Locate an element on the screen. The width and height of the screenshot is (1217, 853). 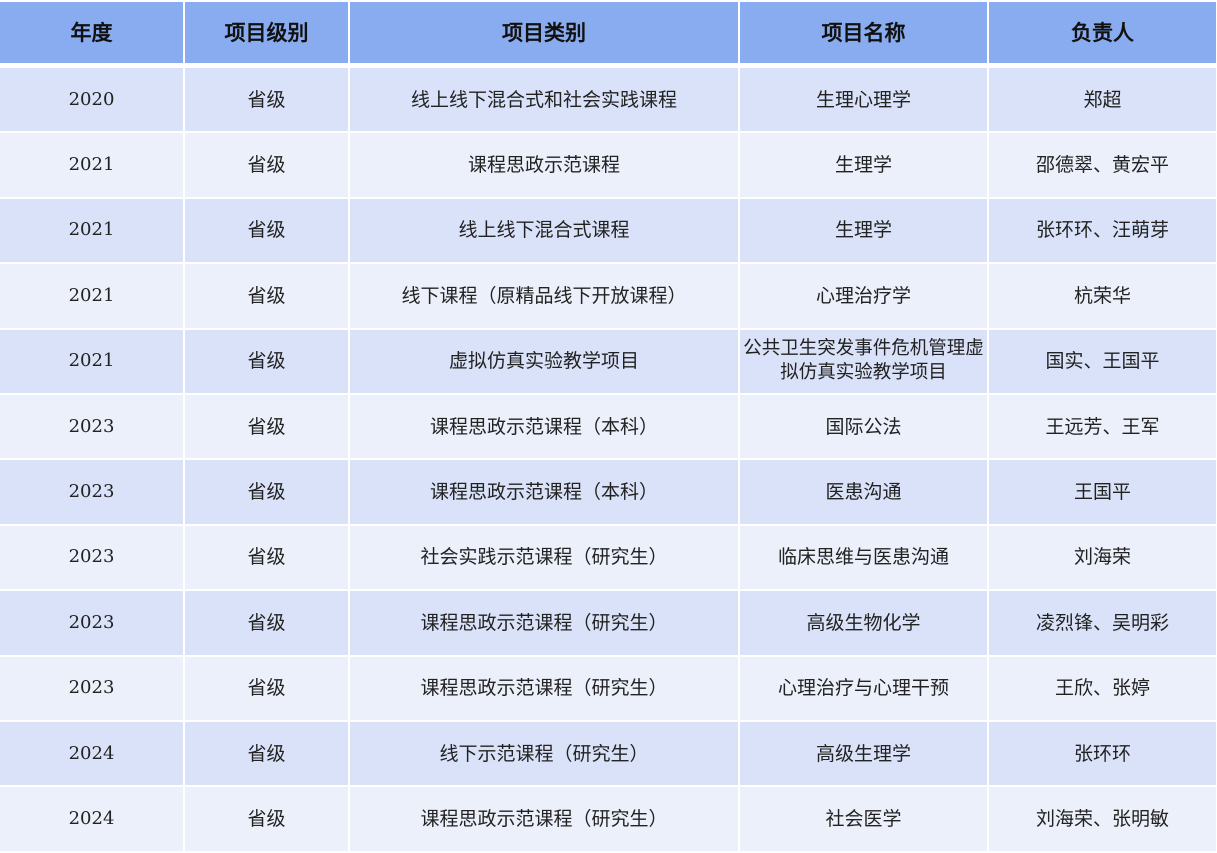
cell-category: 课程思政示范课程 is located at coordinates (544, 165).